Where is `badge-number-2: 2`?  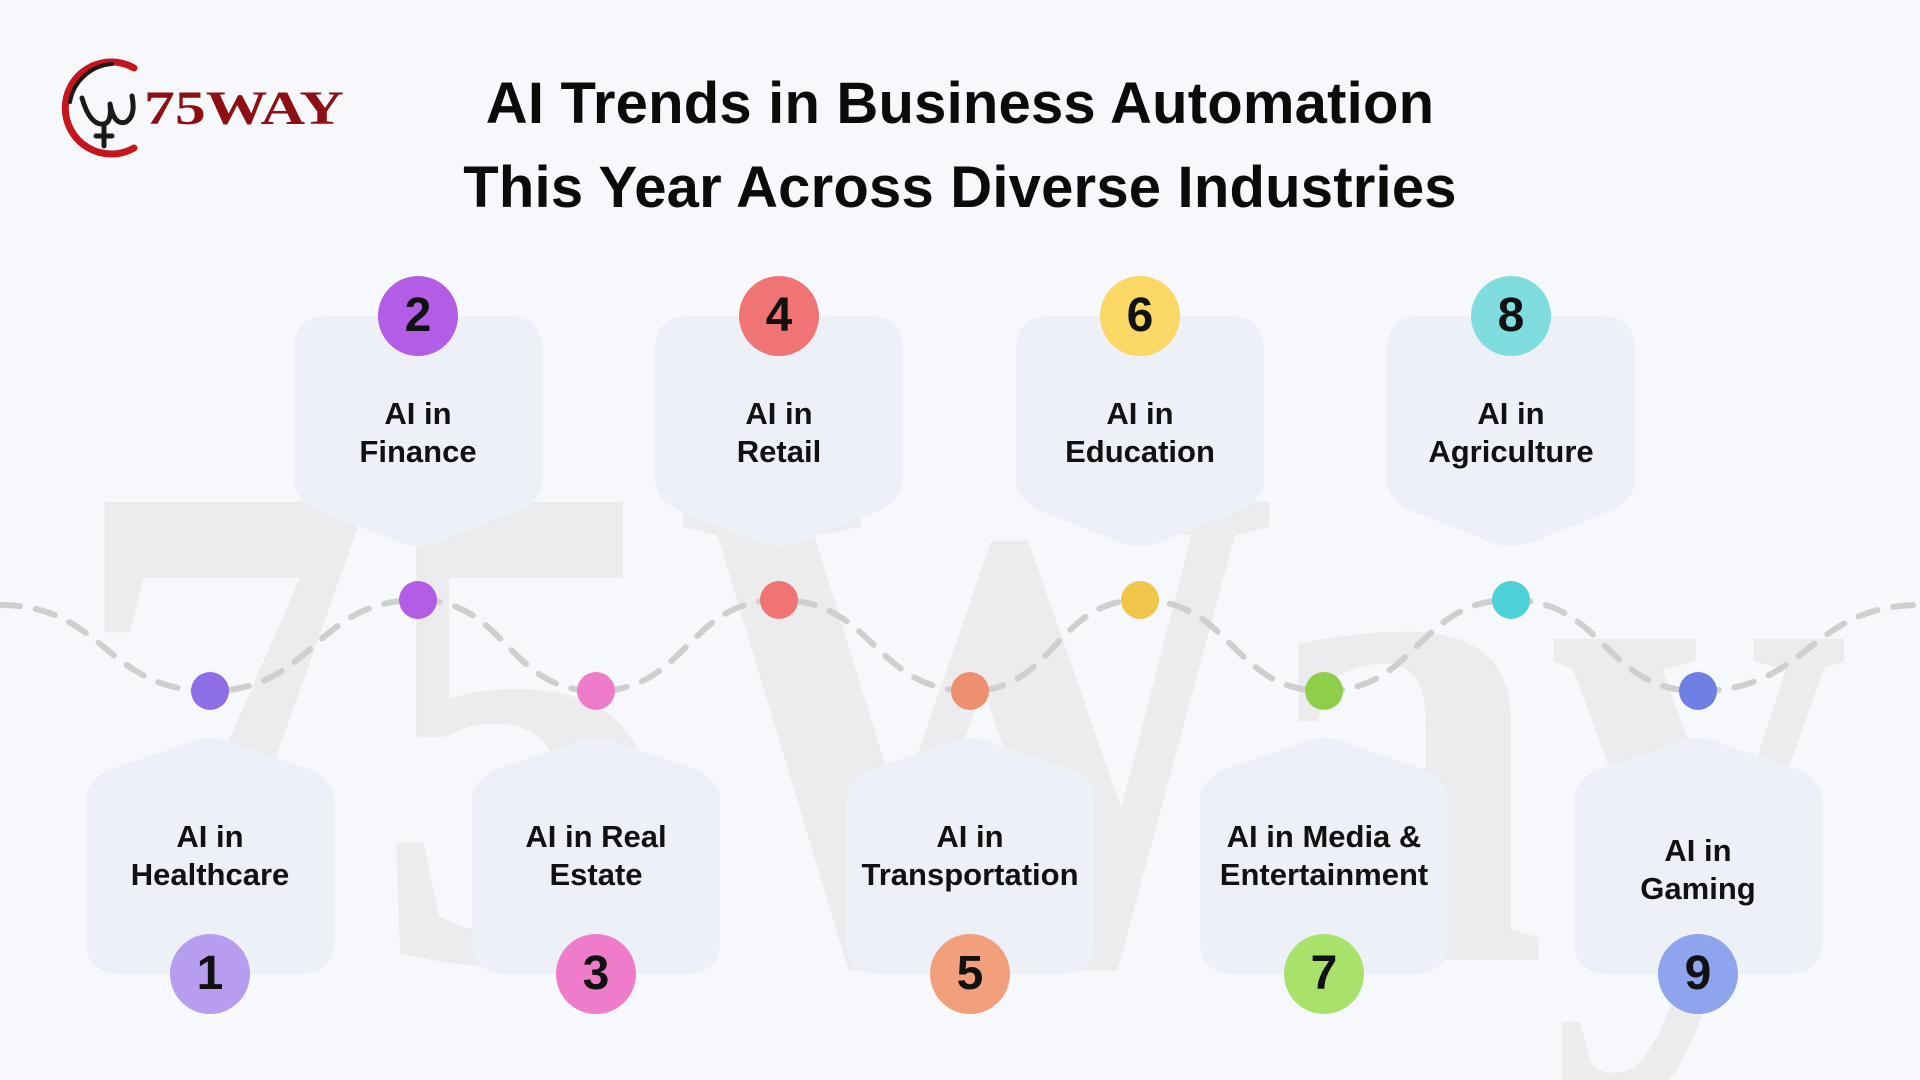 badge-number-2: 2 is located at coordinates (418, 315).